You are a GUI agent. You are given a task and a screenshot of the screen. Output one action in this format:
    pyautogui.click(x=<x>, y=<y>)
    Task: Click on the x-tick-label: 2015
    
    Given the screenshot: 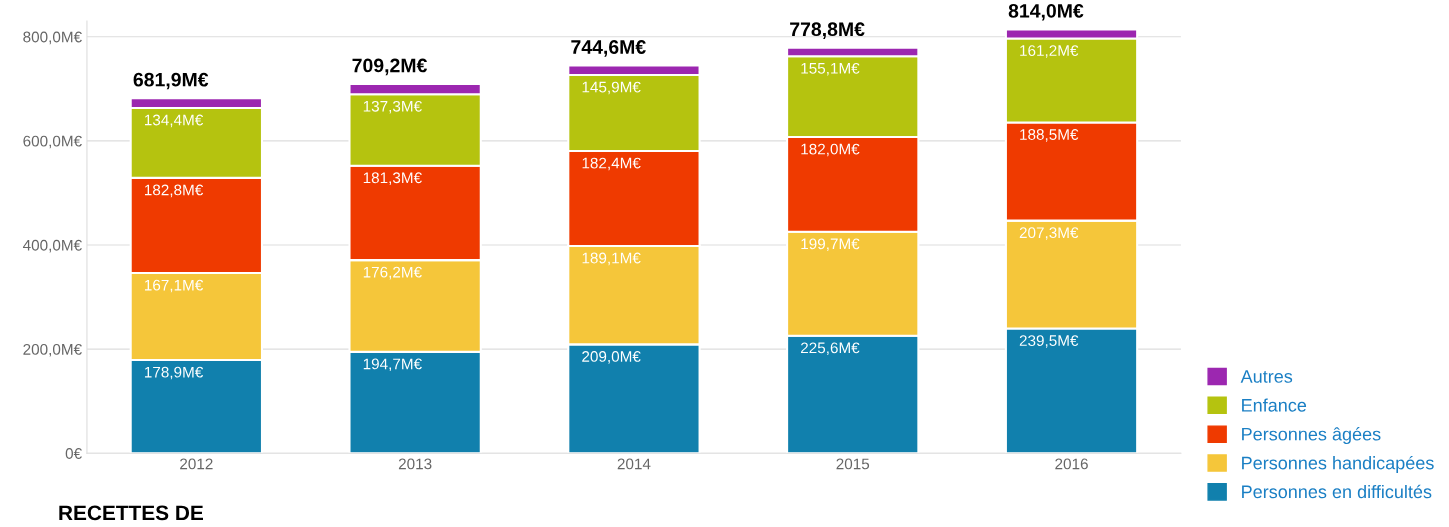 What is the action you would take?
    pyautogui.click(x=853, y=464)
    